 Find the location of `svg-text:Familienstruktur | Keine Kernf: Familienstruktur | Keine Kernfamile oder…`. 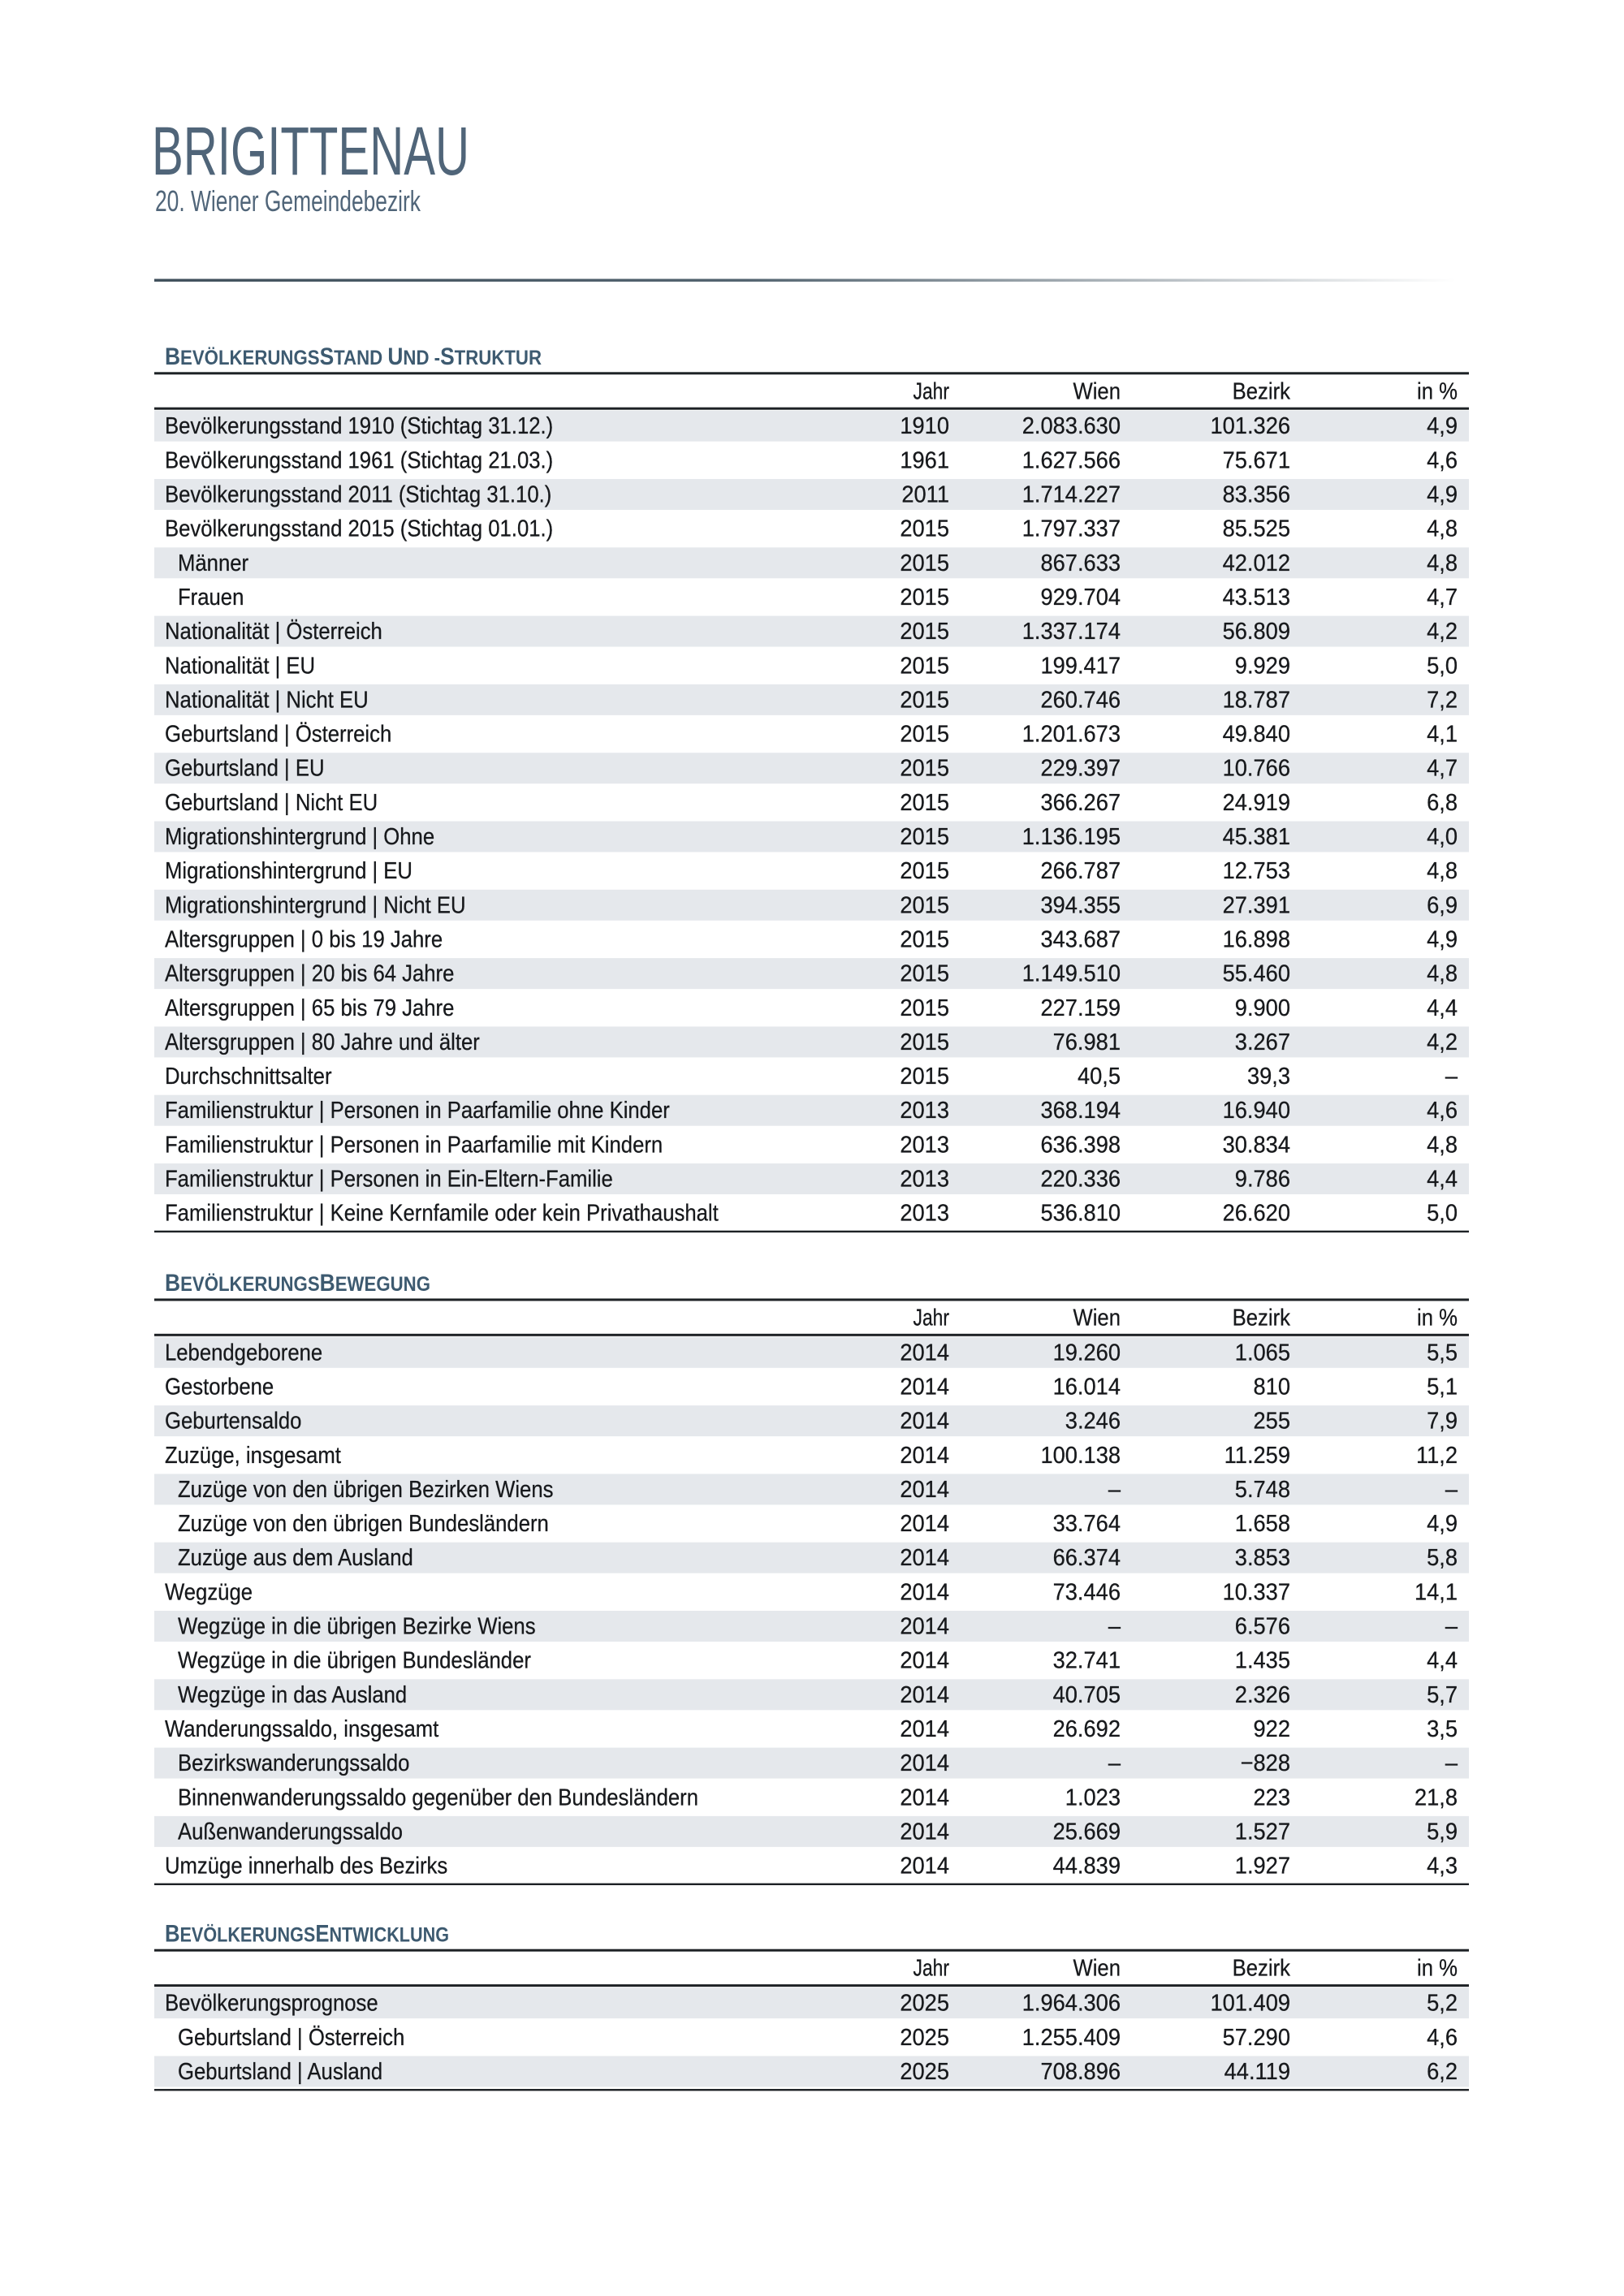

svg-text:Familienstruktur | Keine Kernf: Familienstruktur | Keine Kernfamile oder… is located at coordinates (442, 1214).